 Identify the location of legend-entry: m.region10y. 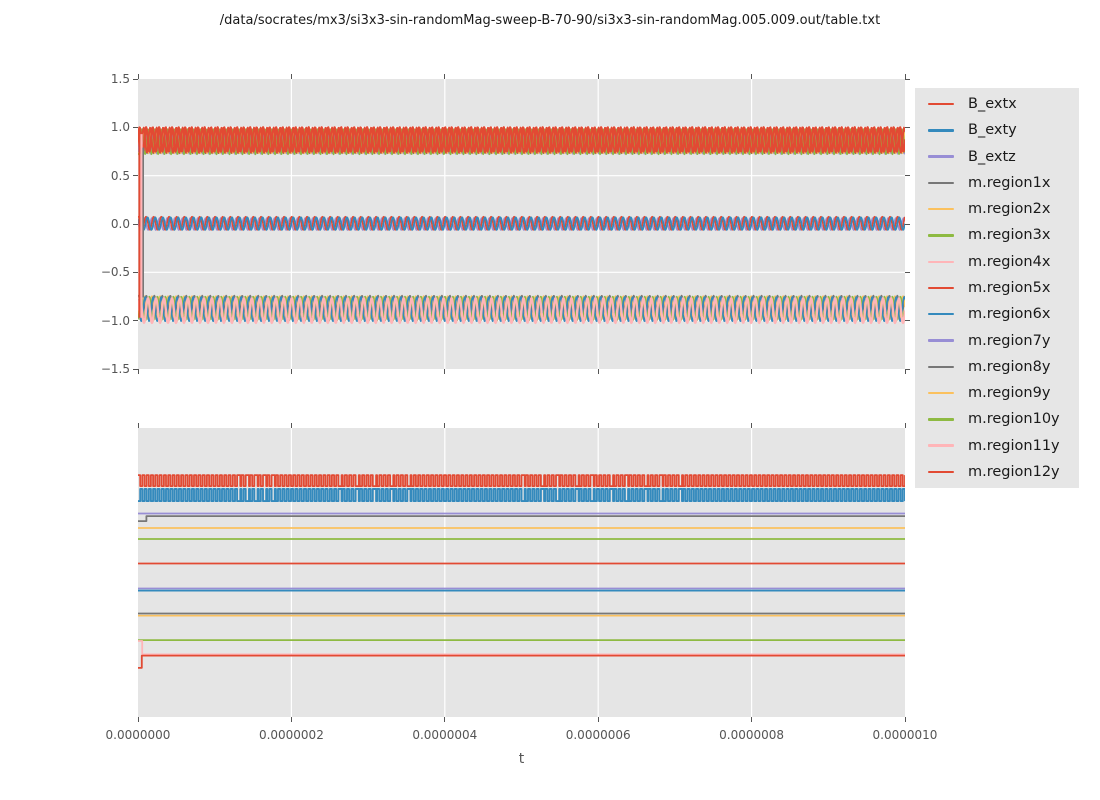
(997, 419).